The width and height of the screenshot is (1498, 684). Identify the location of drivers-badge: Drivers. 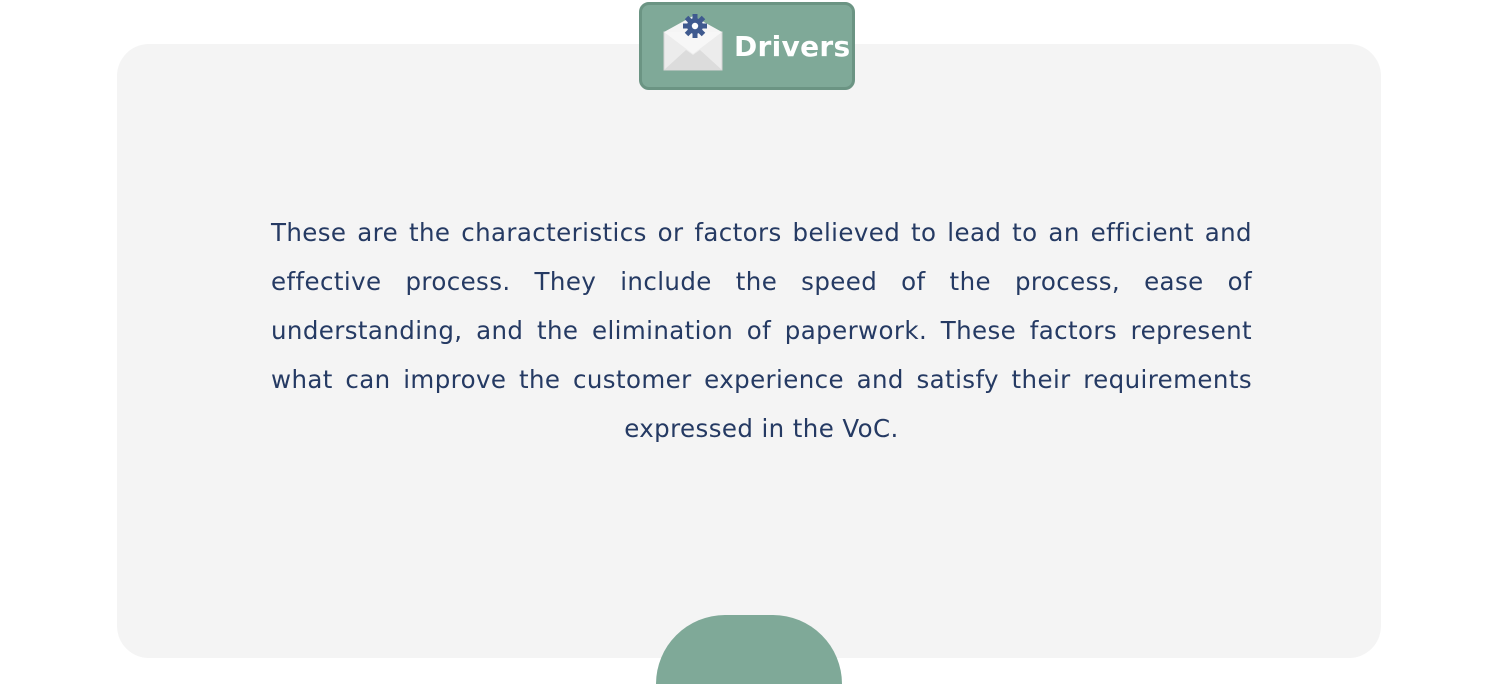
(747, 46).